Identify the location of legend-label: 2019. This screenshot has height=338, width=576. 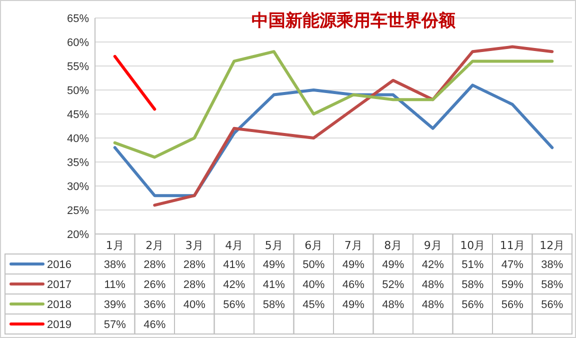
(59, 325).